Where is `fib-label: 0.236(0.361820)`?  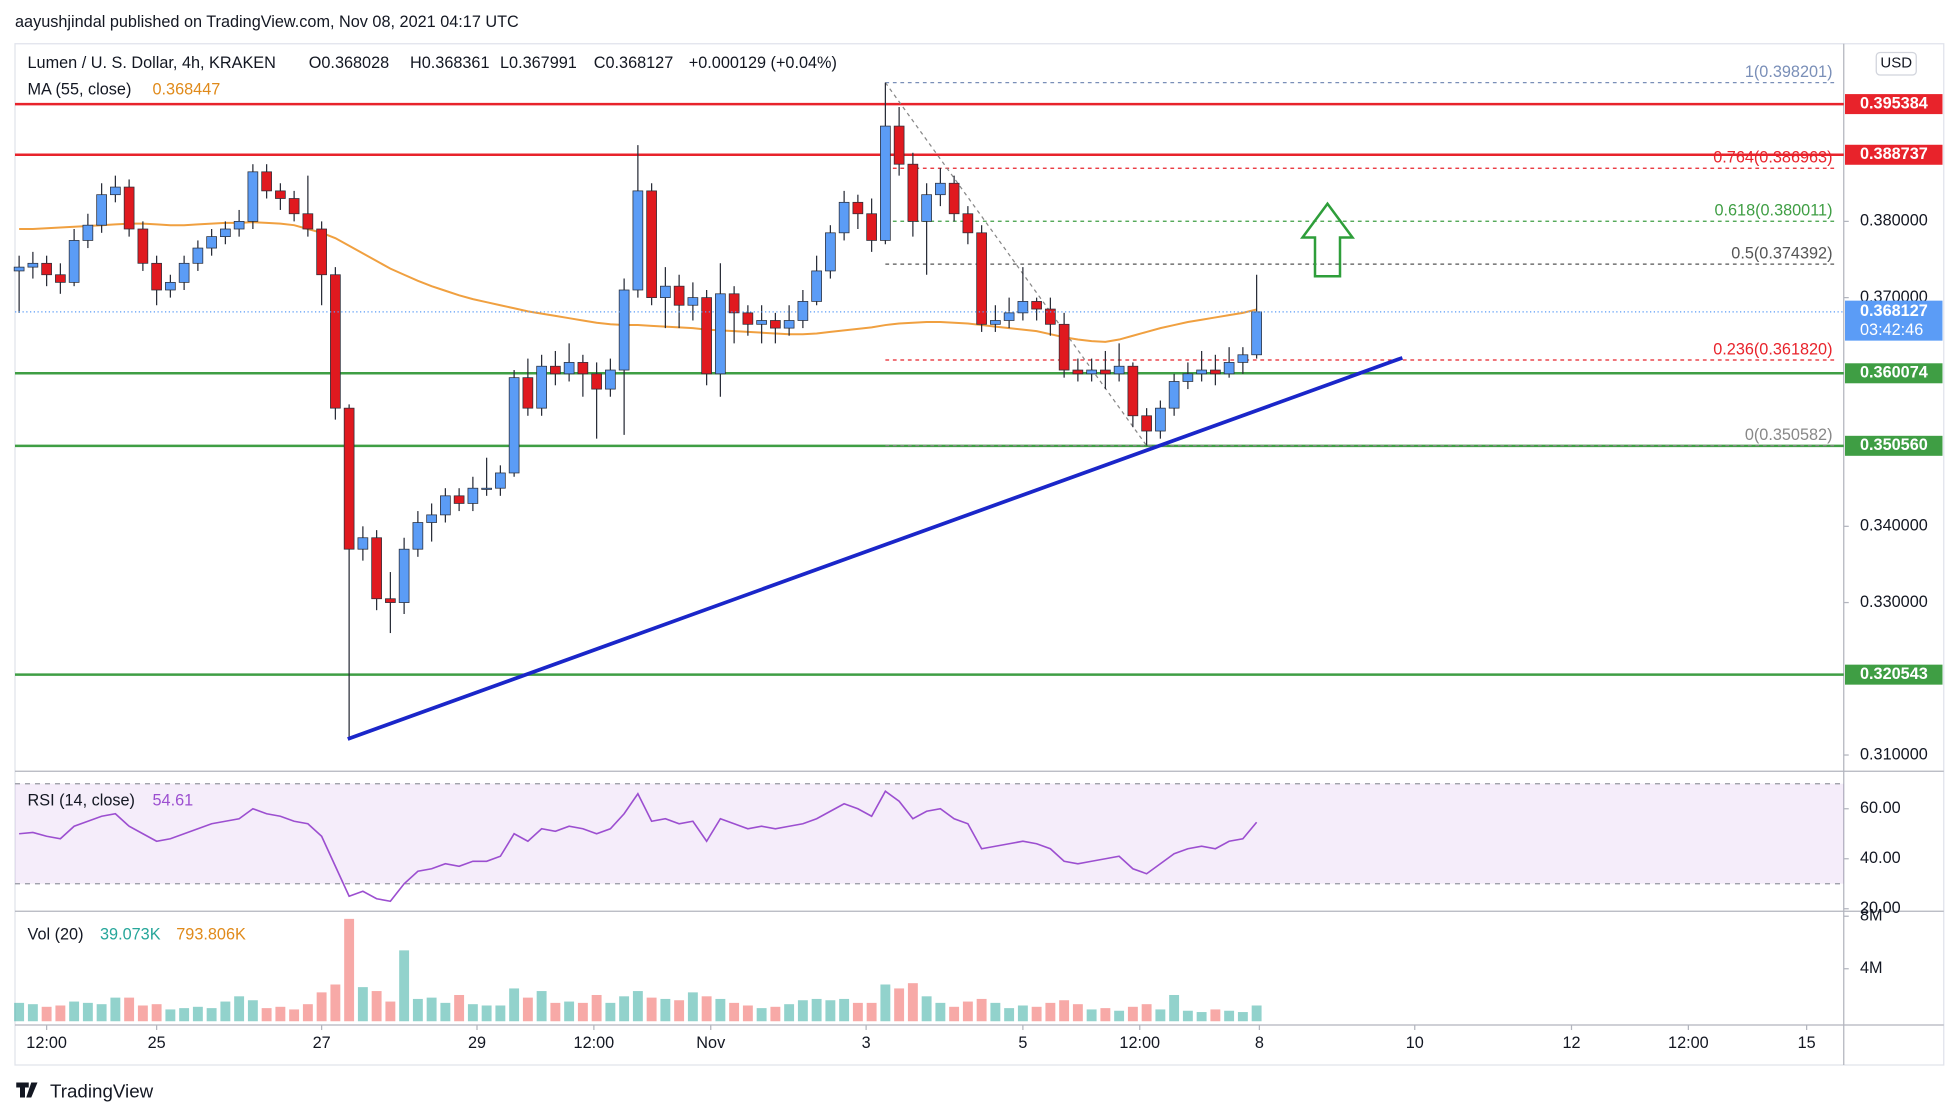
fib-label: 0.236(0.361820) is located at coordinates (1772, 349).